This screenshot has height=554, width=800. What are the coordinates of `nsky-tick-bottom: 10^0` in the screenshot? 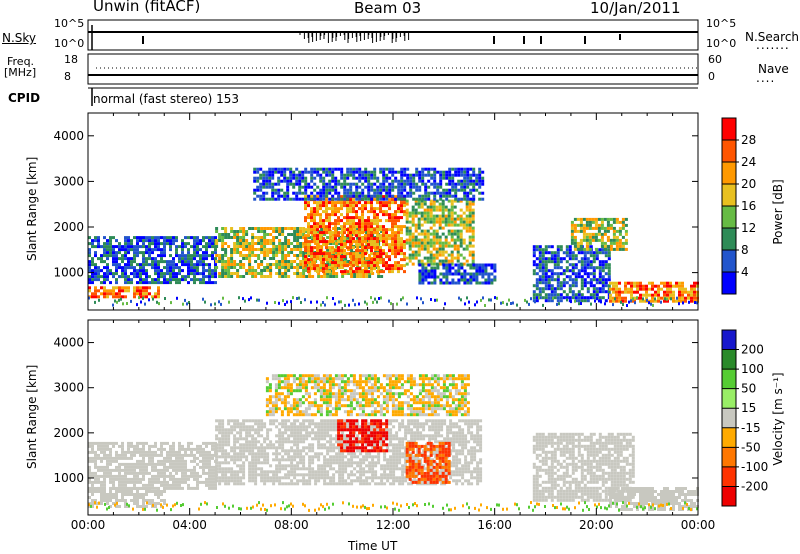 It's located at (69, 43).